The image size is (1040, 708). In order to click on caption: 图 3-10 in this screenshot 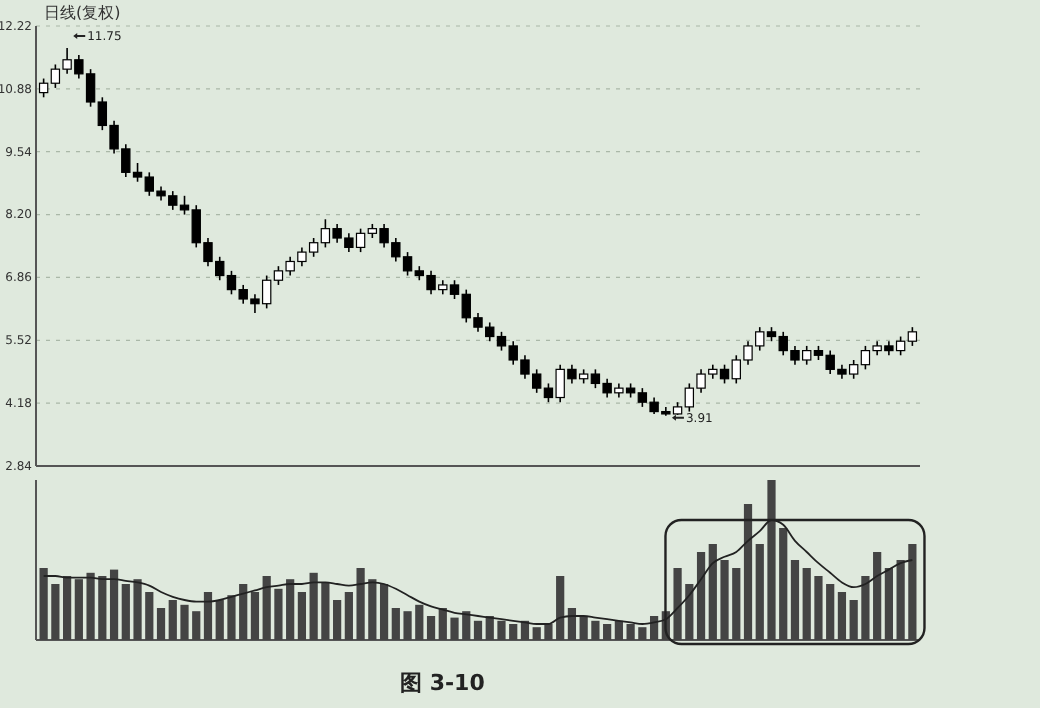, I will do `click(443, 683)`.